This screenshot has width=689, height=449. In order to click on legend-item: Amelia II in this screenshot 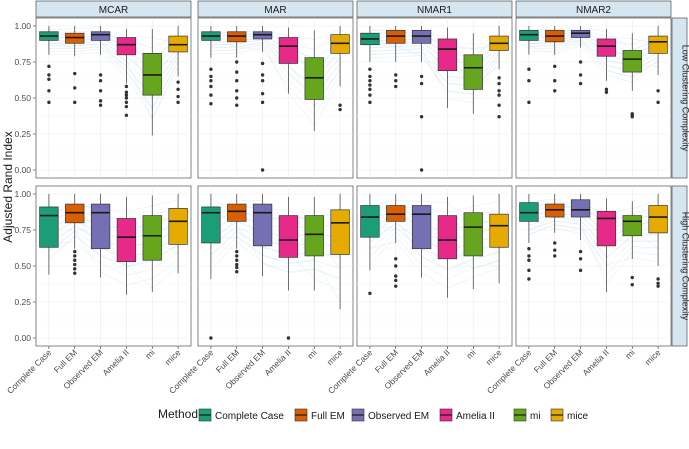, I will do `click(467, 415)`.